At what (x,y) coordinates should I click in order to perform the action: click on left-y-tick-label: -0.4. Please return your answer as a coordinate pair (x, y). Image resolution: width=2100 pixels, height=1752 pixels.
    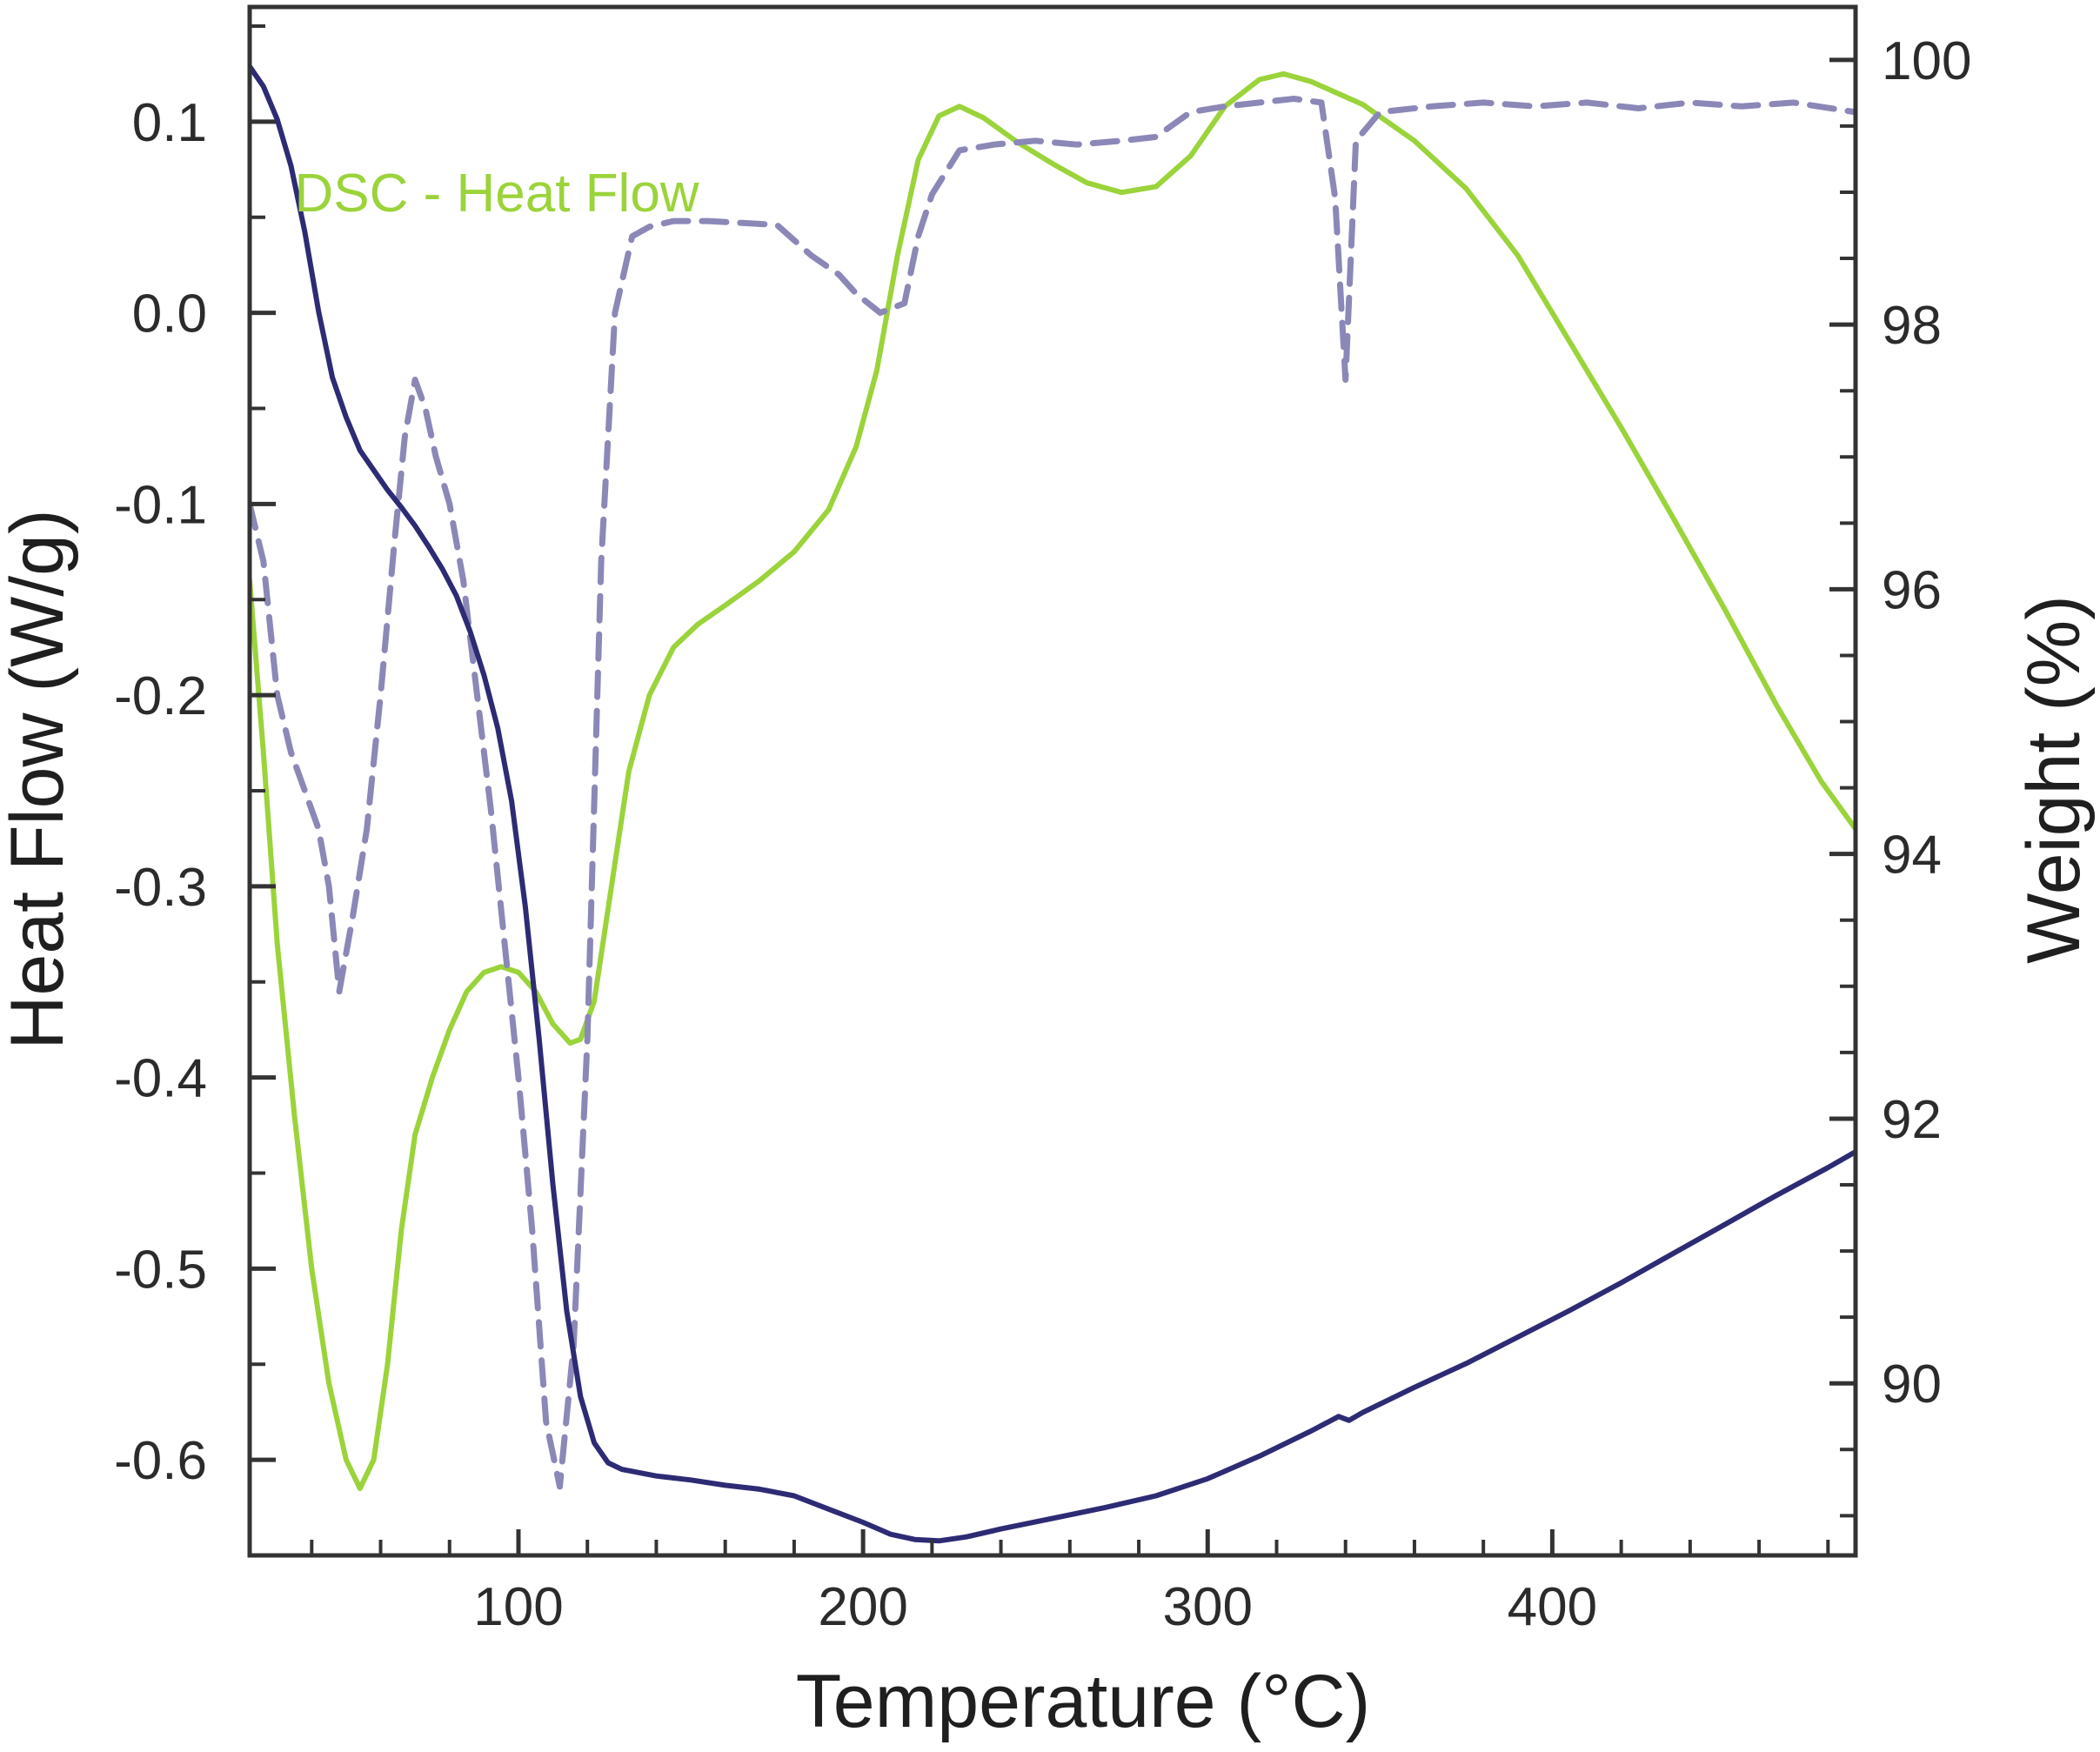
    Looking at the image, I should click on (160, 1079).